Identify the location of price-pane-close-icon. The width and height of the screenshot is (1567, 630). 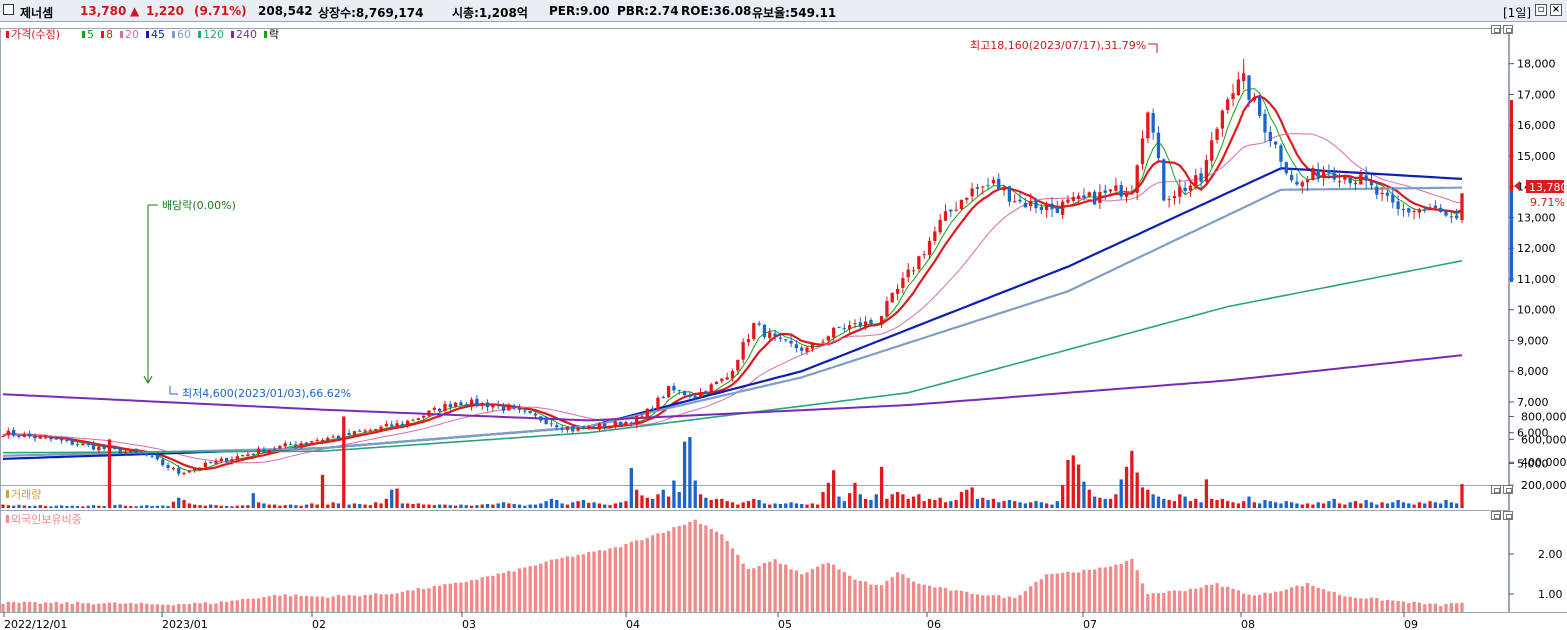
(1508, 29).